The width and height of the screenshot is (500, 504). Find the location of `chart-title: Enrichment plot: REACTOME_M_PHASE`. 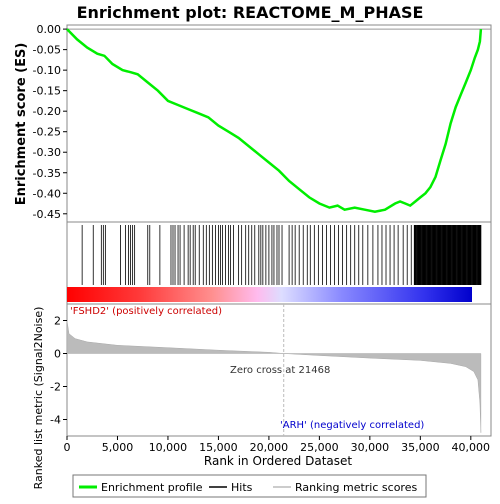

chart-title: Enrichment plot: REACTOME_M_PHASE is located at coordinates (250, 12).